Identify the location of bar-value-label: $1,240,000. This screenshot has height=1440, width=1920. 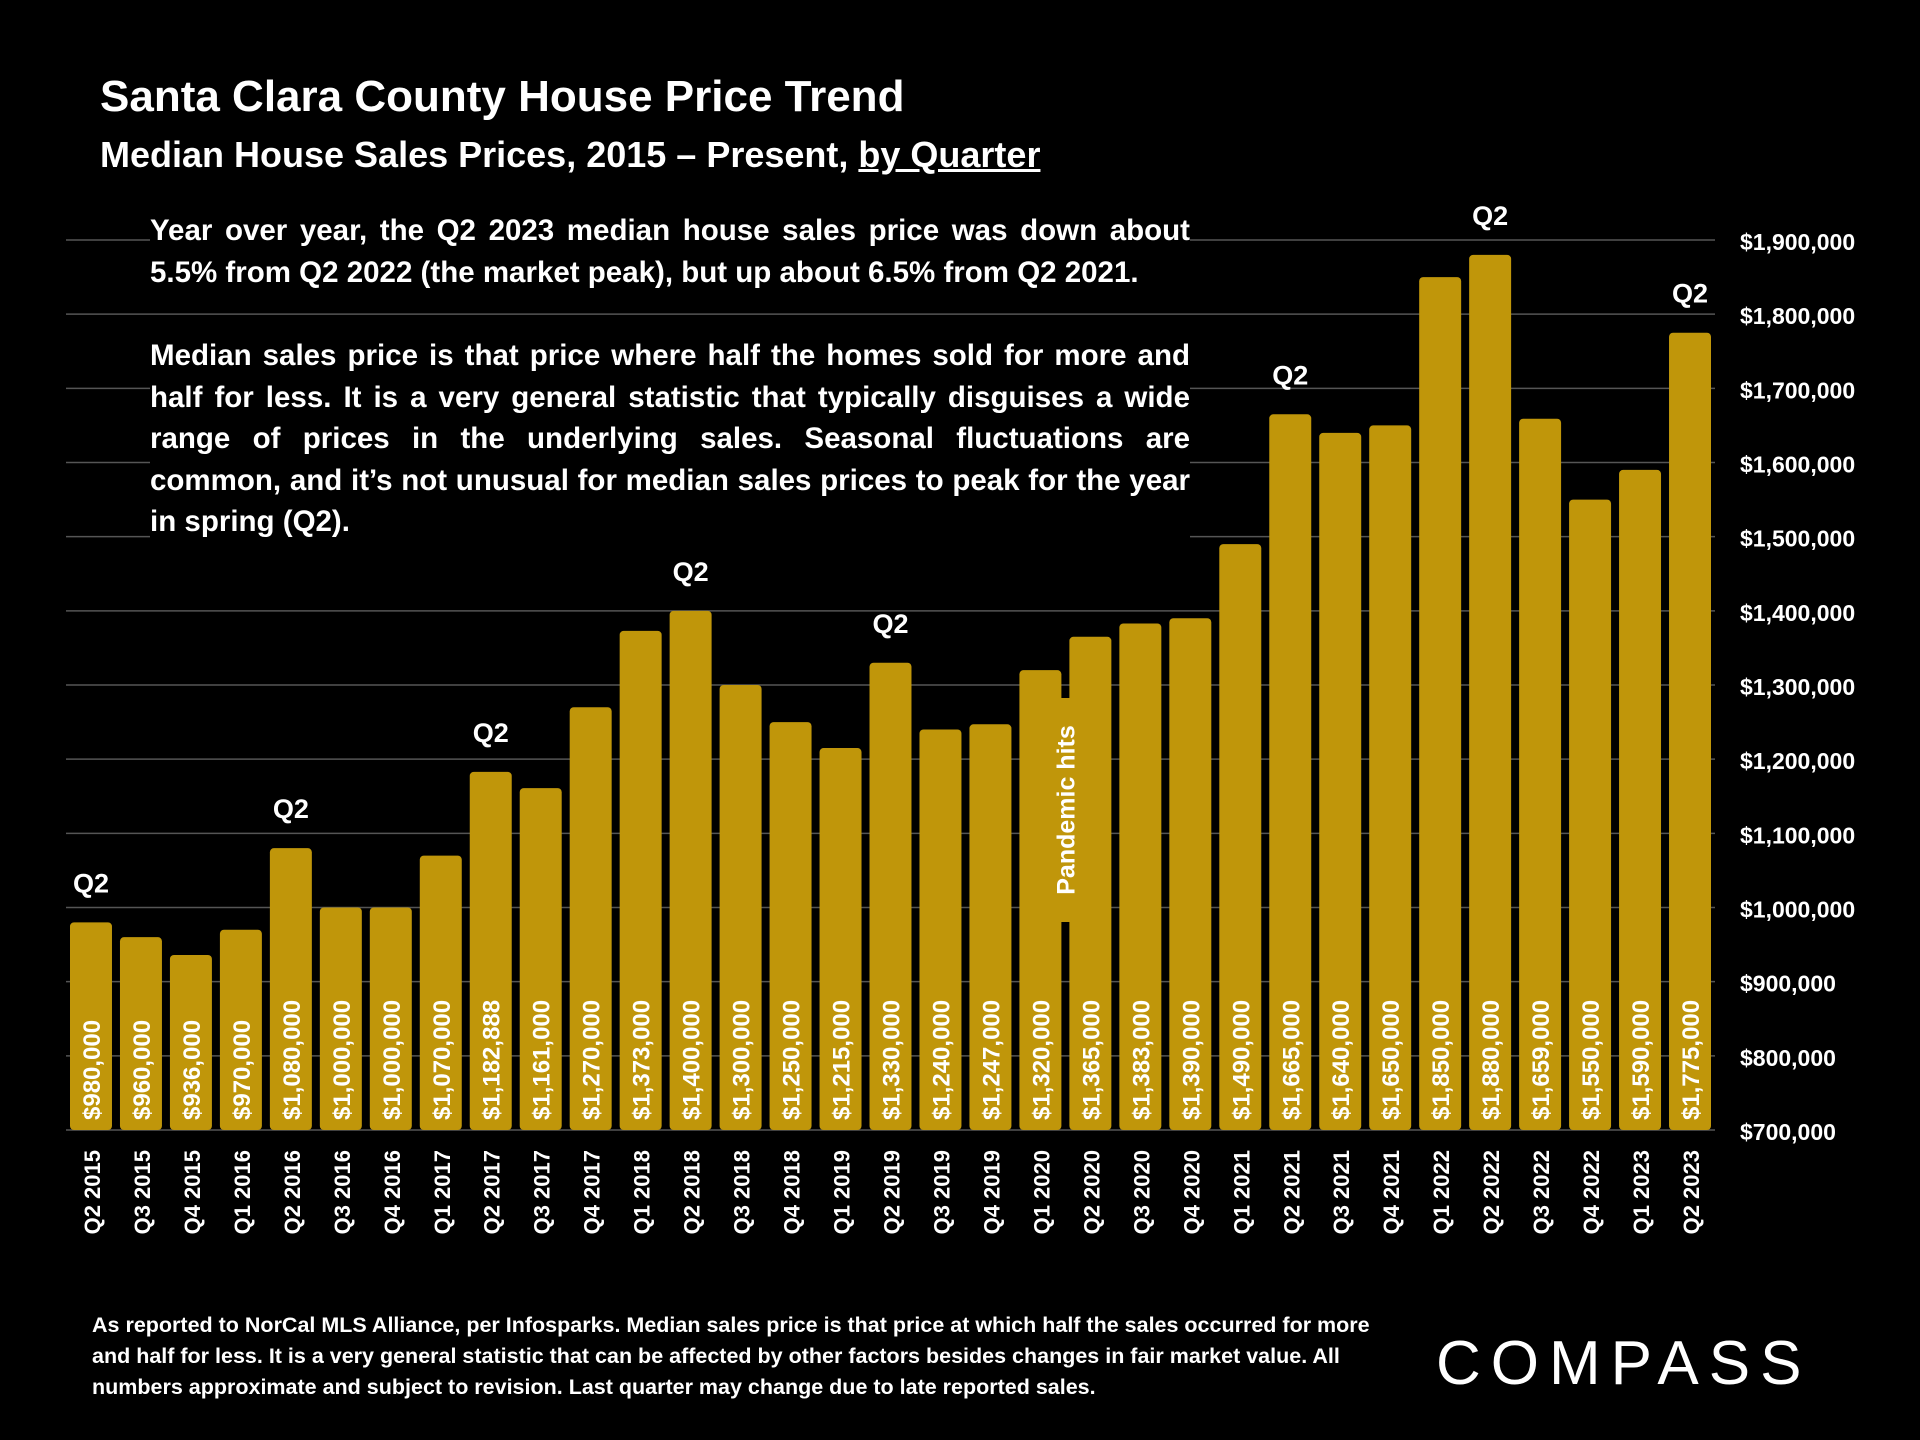
(941, 1060).